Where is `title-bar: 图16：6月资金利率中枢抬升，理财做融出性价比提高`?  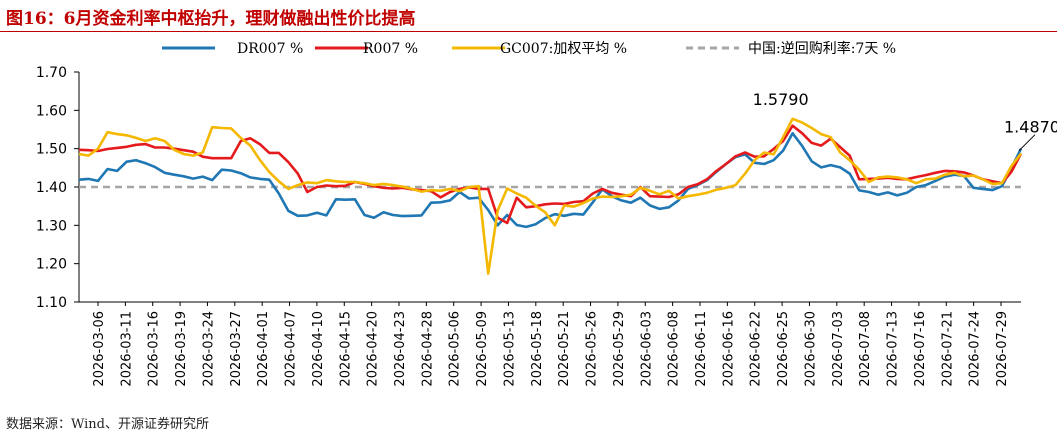 title-bar: 图16：6月资金利率中枢抬升，理财做融出性价比提高 is located at coordinates (528, 16).